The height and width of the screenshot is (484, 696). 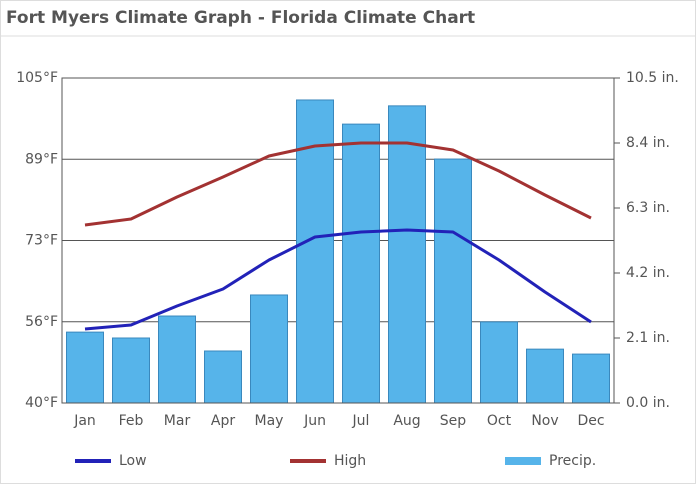 What do you see at coordinates (590, 421) in the screenshot?
I see `x-tick-label: Dec` at bounding box center [590, 421].